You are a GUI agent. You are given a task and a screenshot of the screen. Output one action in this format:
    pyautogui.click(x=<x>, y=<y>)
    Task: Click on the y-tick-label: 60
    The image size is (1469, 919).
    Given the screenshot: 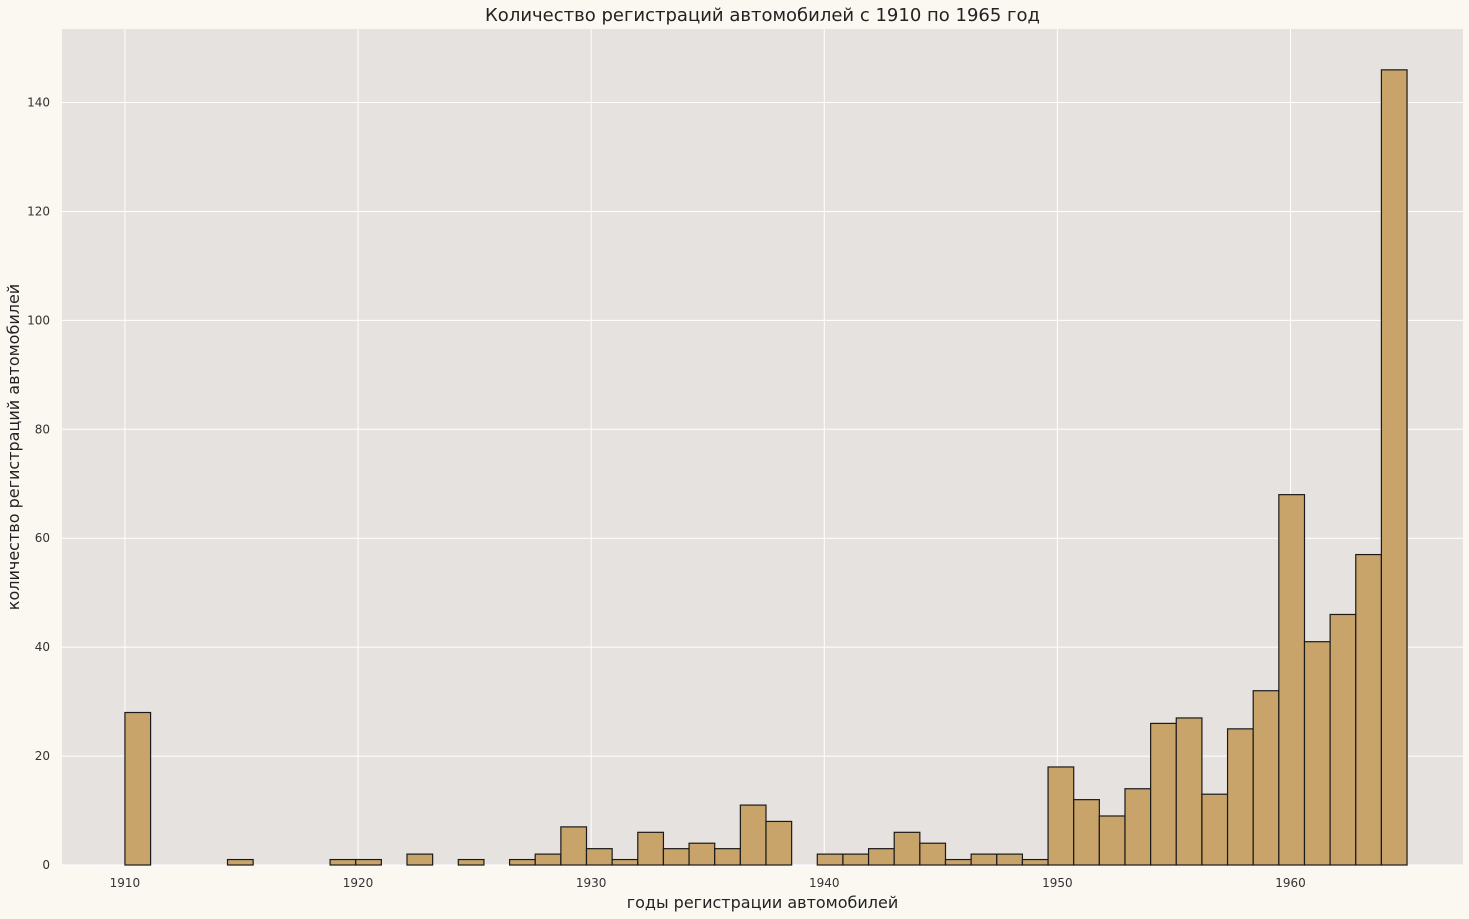 What is the action you would take?
    pyautogui.click(x=42, y=538)
    